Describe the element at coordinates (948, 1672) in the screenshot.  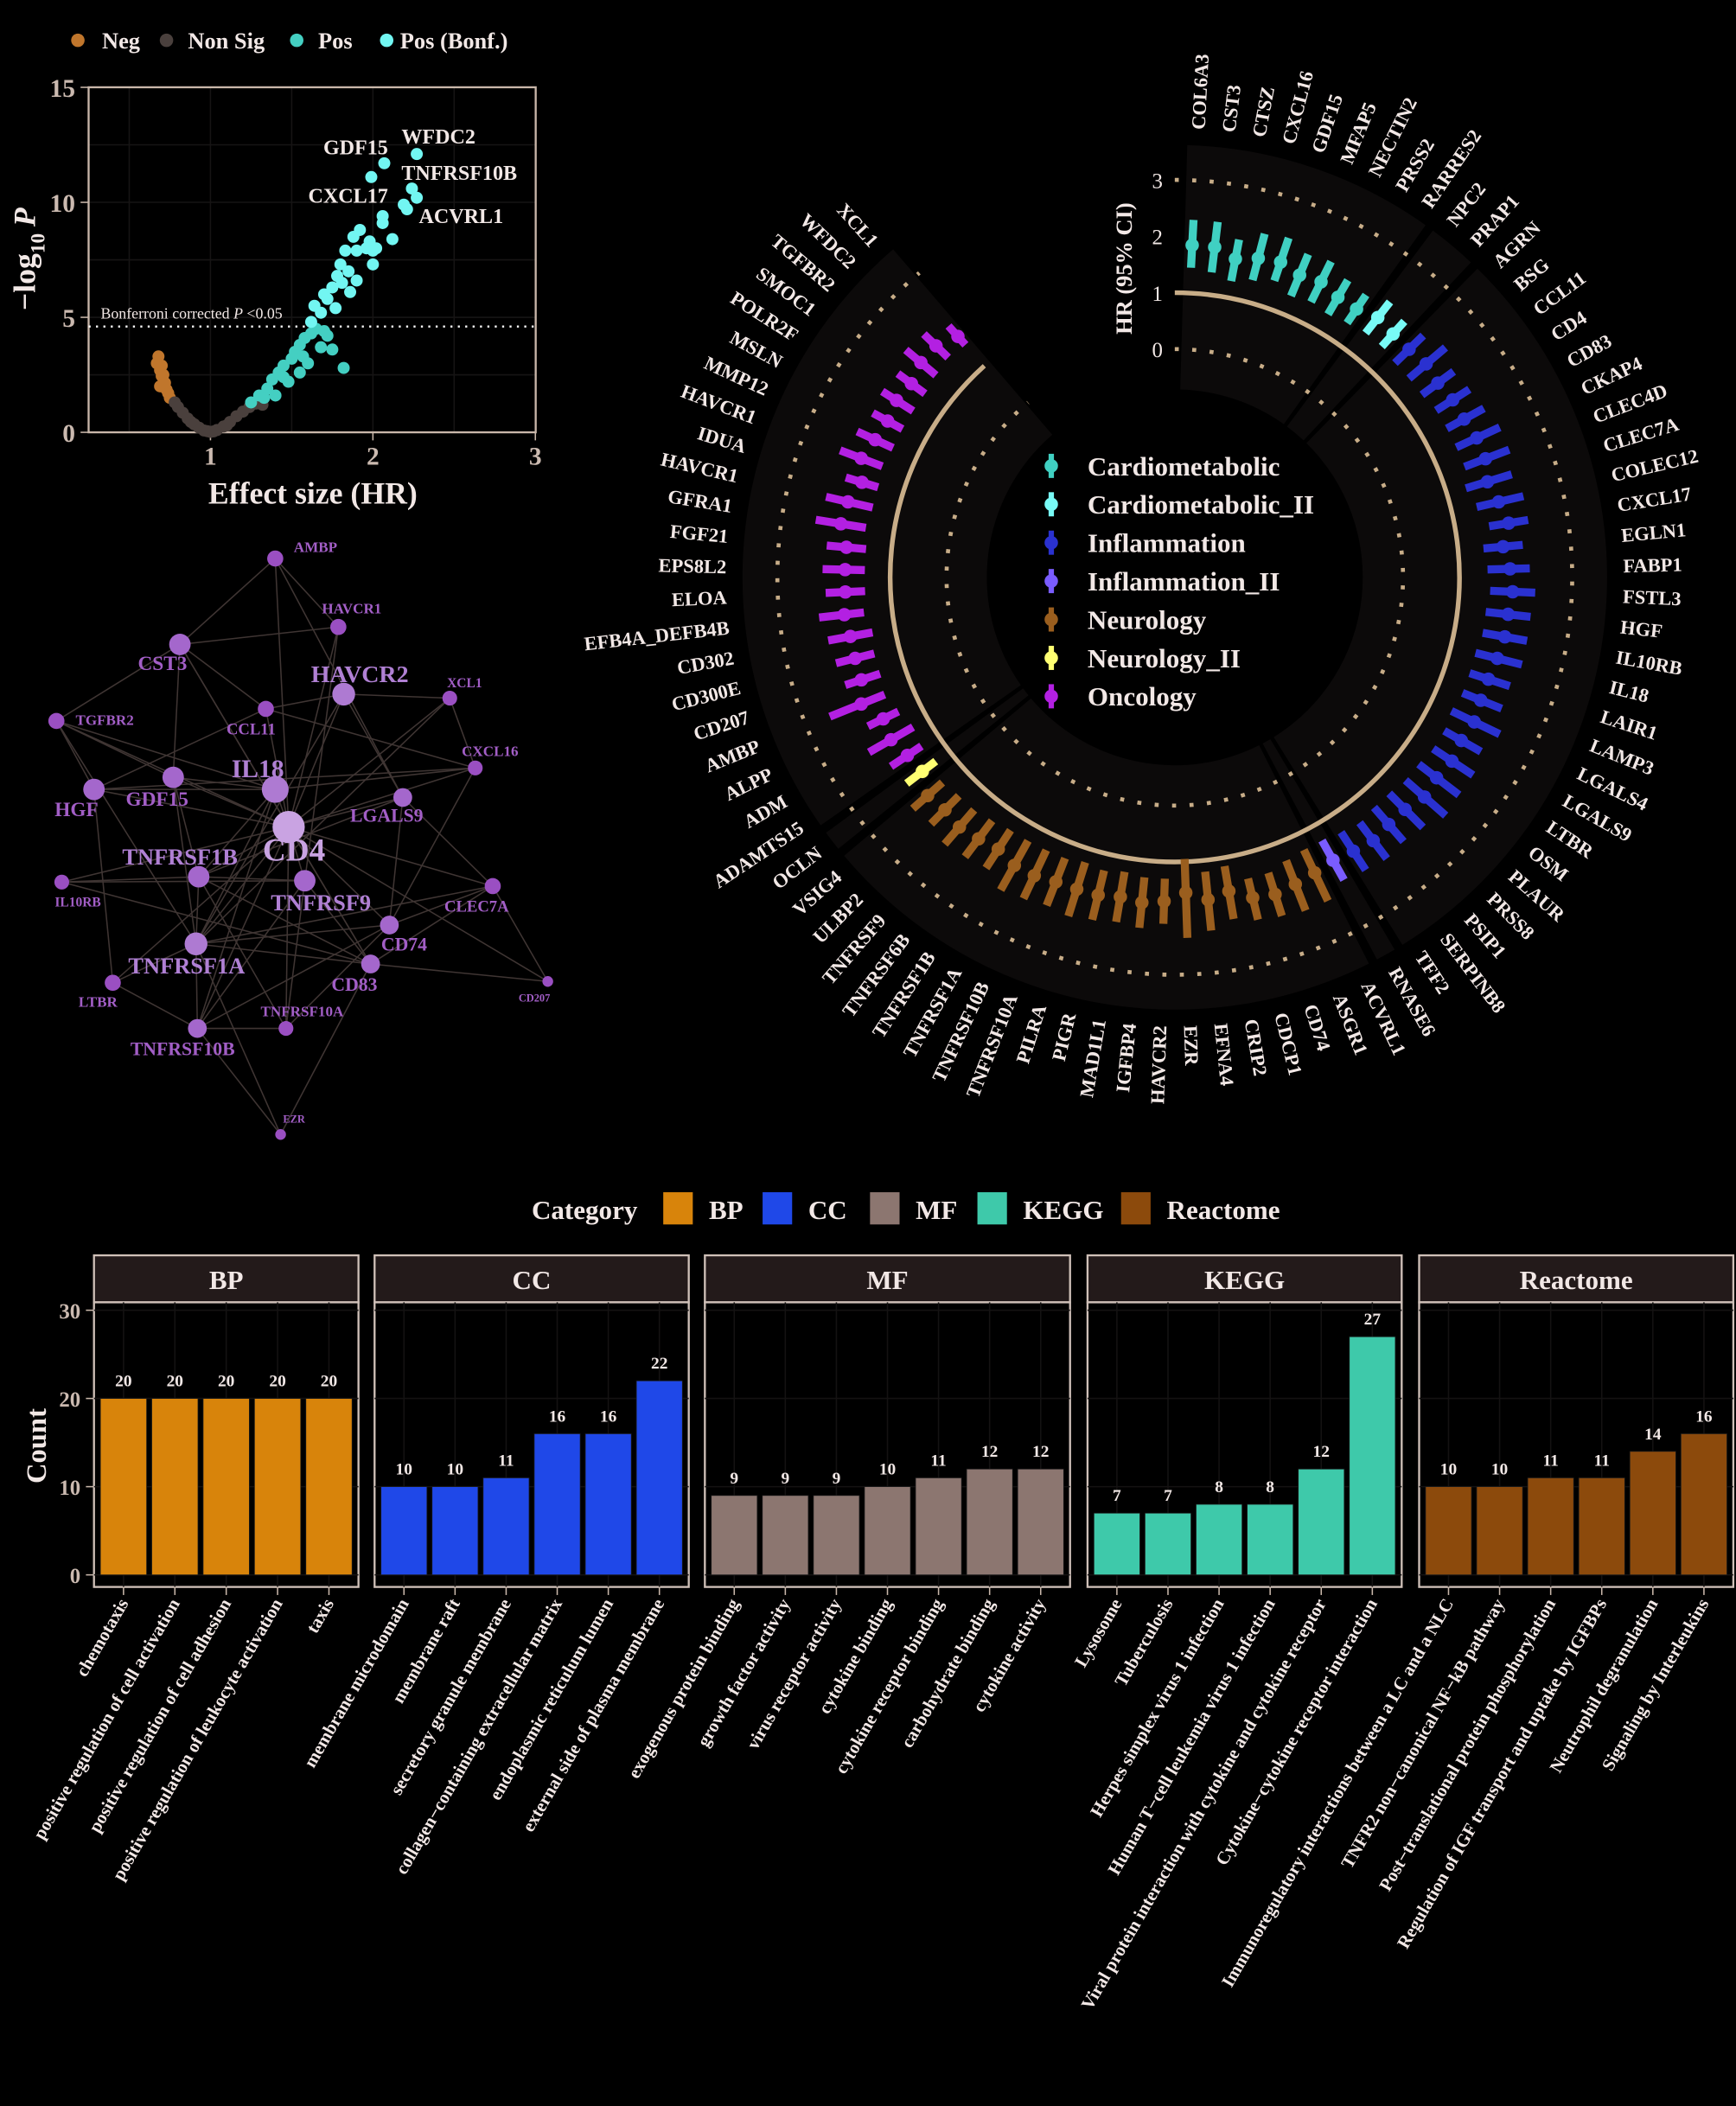
I see `x-tick-label: carbohydrate binding` at that location.